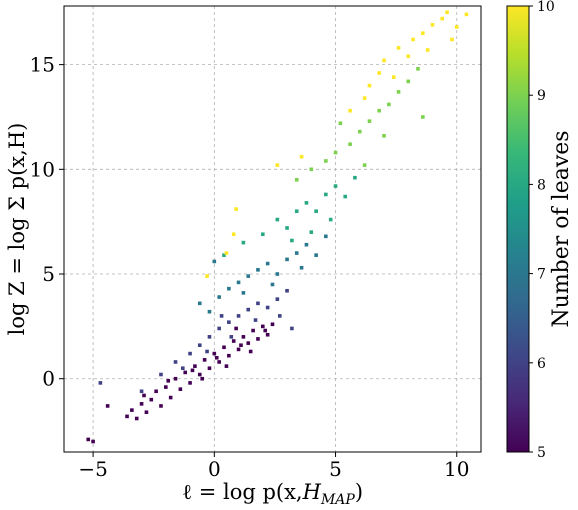  What do you see at coordinates (48, 274) in the screenshot?
I see `y-tick-label: 5` at bounding box center [48, 274].